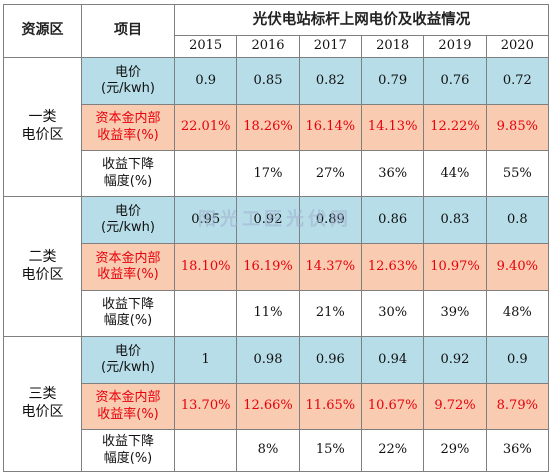 The width and height of the screenshot is (552, 476). I want to click on region3-irr-2016: 12.66%, so click(268, 406).